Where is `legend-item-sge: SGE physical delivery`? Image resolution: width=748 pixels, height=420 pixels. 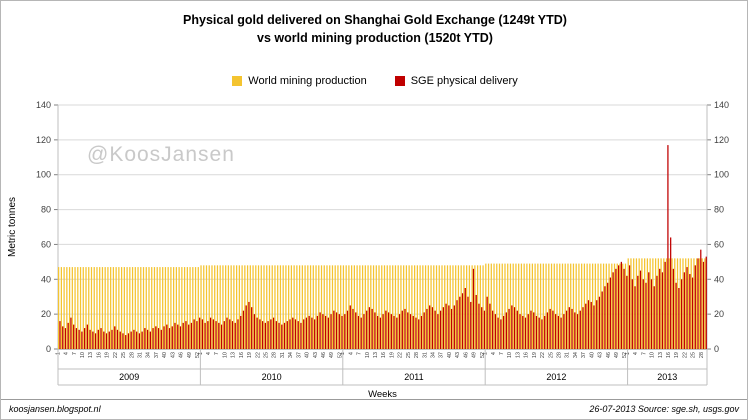
legend-item-sge: SGE physical delivery is located at coordinates (456, 81).